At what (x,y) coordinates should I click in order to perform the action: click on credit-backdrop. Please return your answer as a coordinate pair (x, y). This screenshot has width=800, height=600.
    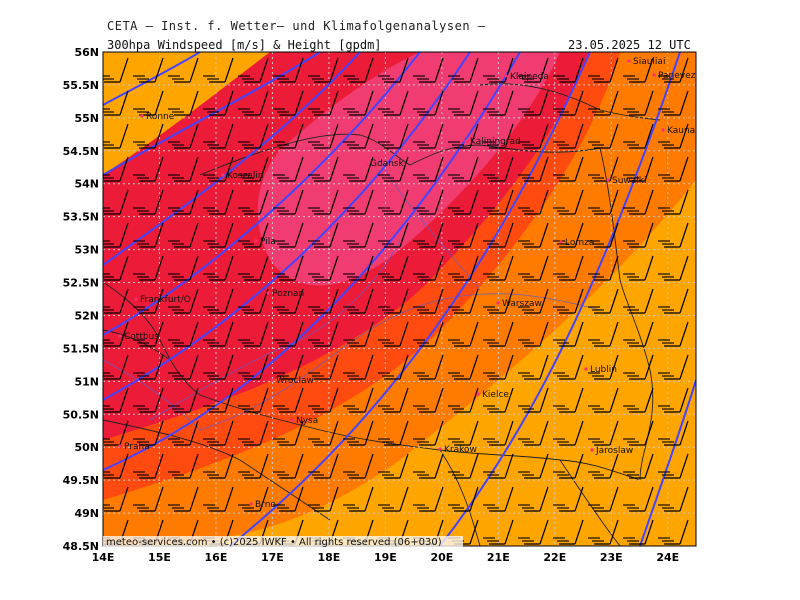
    Looking at the image, I should click on (283, 542).